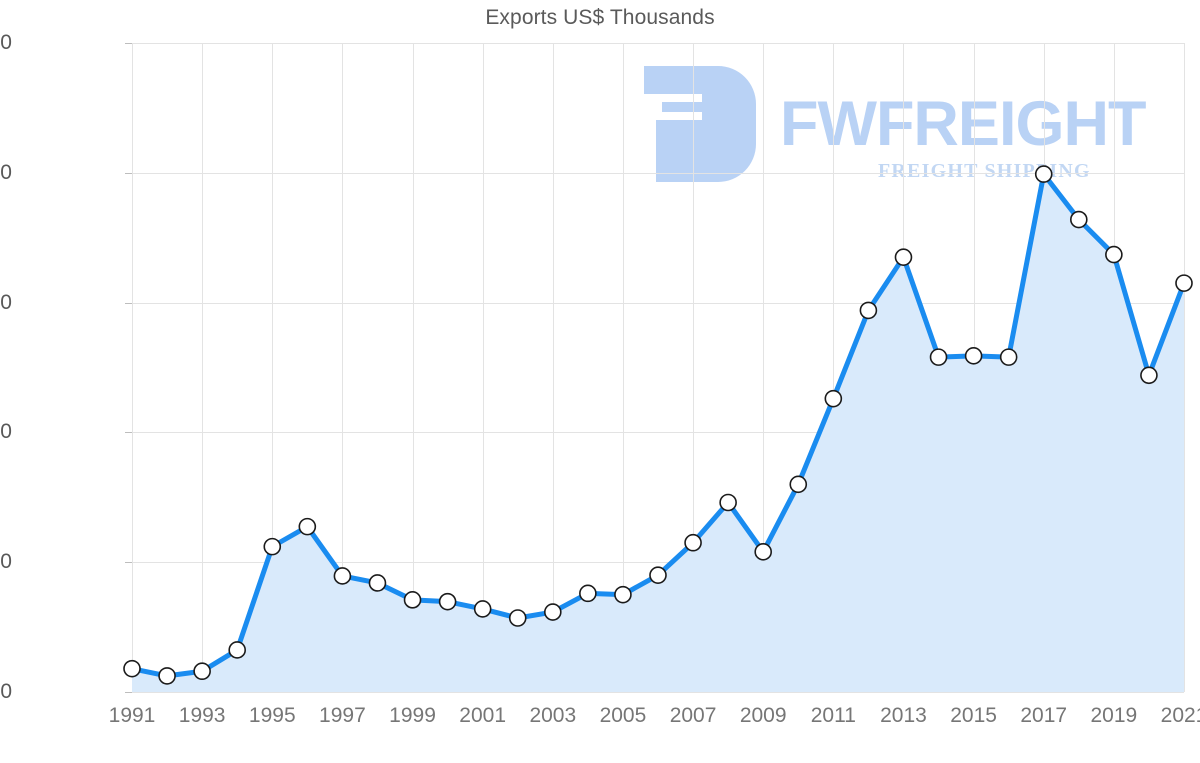 The image size is (1200, 763). What do you see at coordinates (483, 715) in the screenshot?
I see `x-axis-label: 2001` at bounding box center [483, 715].